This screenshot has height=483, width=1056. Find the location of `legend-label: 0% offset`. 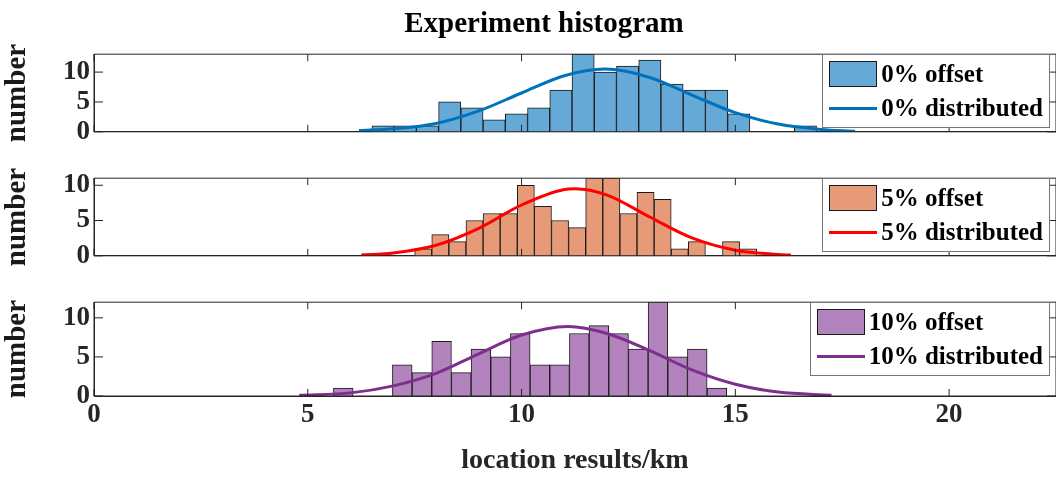

legend-label: 0% offset is located at coordinates (932, 74).